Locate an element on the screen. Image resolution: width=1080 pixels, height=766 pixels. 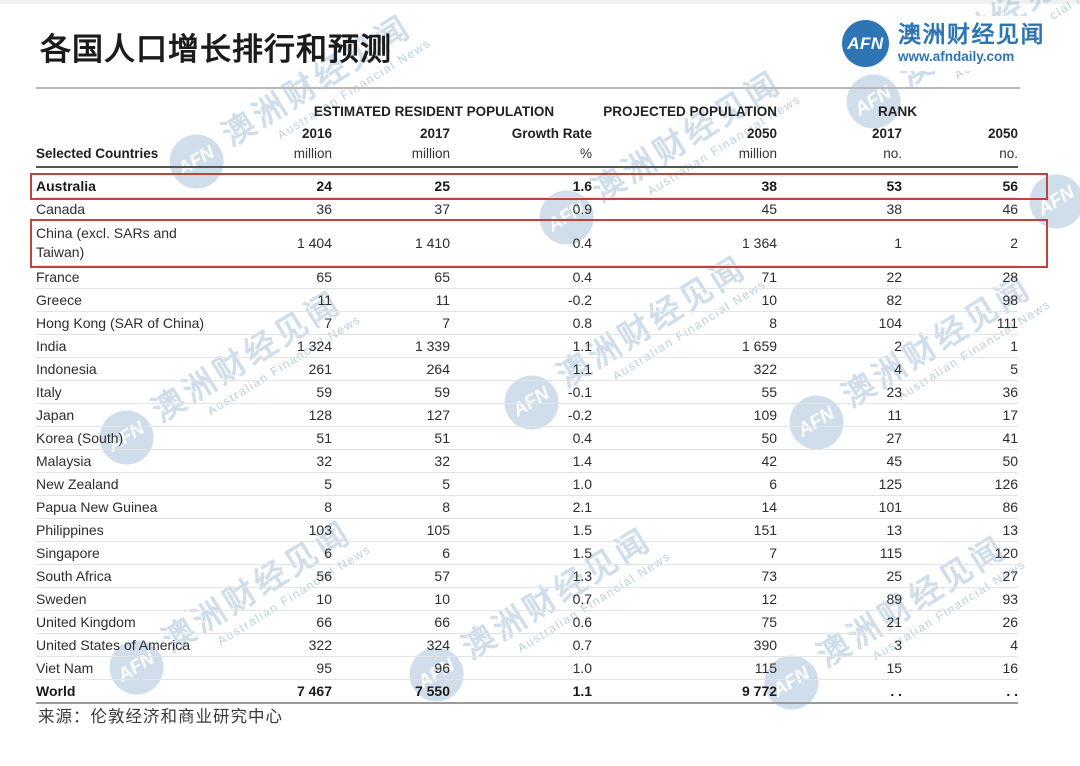
value-cell: 38 is located at coordinates (840, 209).